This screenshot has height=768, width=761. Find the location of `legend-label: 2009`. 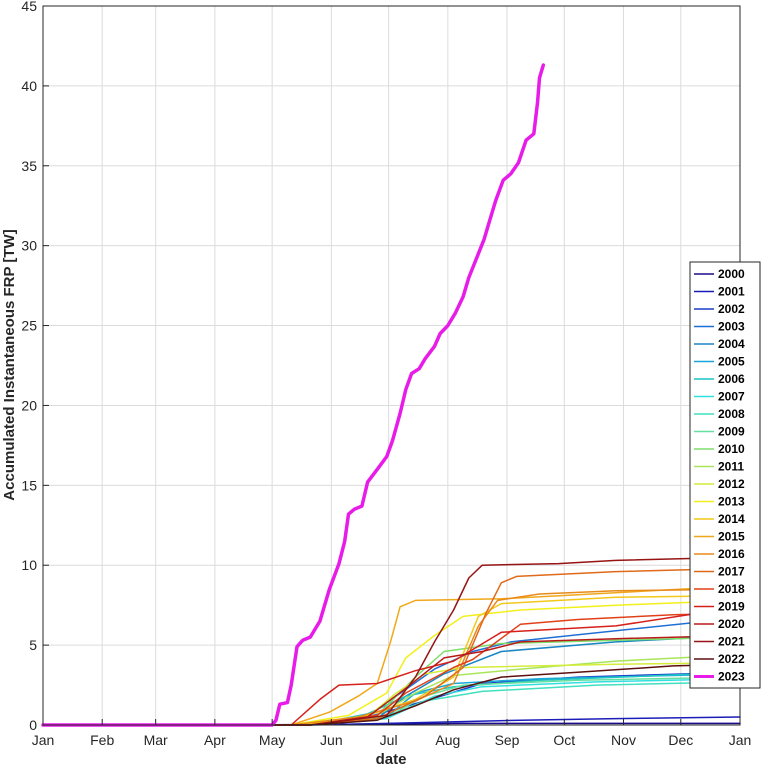

legend-label: 2009 is located at coordinates (731, 432).